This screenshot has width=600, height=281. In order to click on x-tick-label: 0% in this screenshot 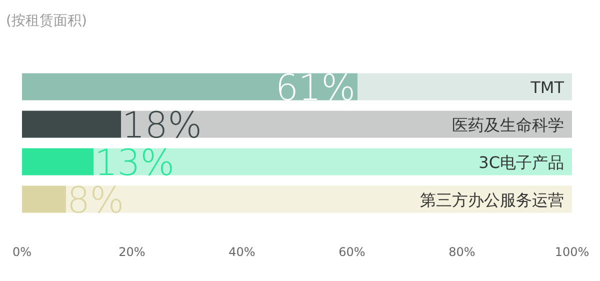, I will do `click(22, 252)`.